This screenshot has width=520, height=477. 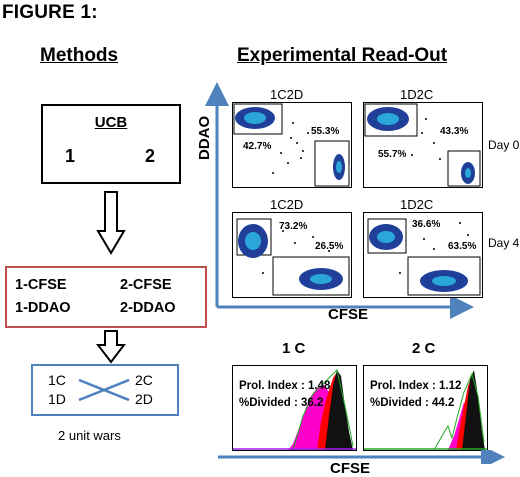 I want to click on figure-title: FIGURE 1:, so click(x=50, y=12).